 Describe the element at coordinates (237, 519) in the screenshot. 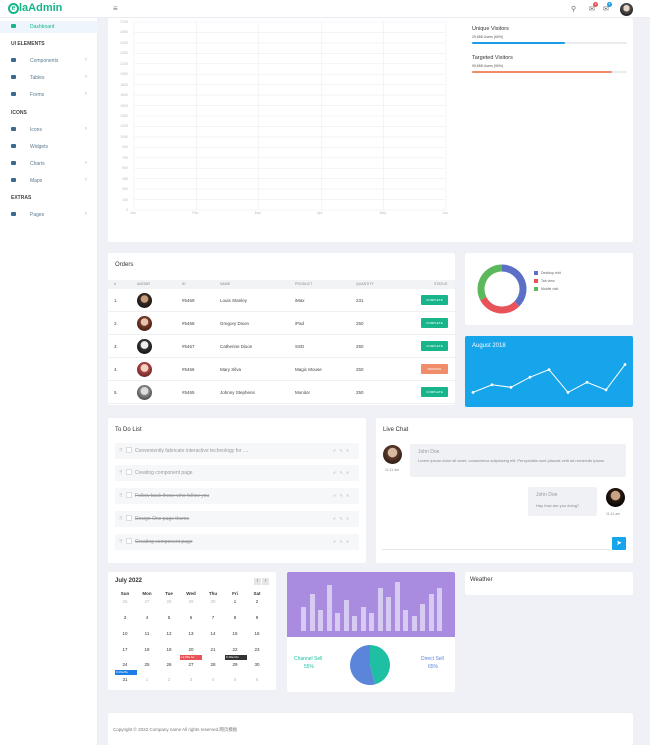

I see `list-item: ⠿ Design One page theme ✔ ✎ ✕` at that location.